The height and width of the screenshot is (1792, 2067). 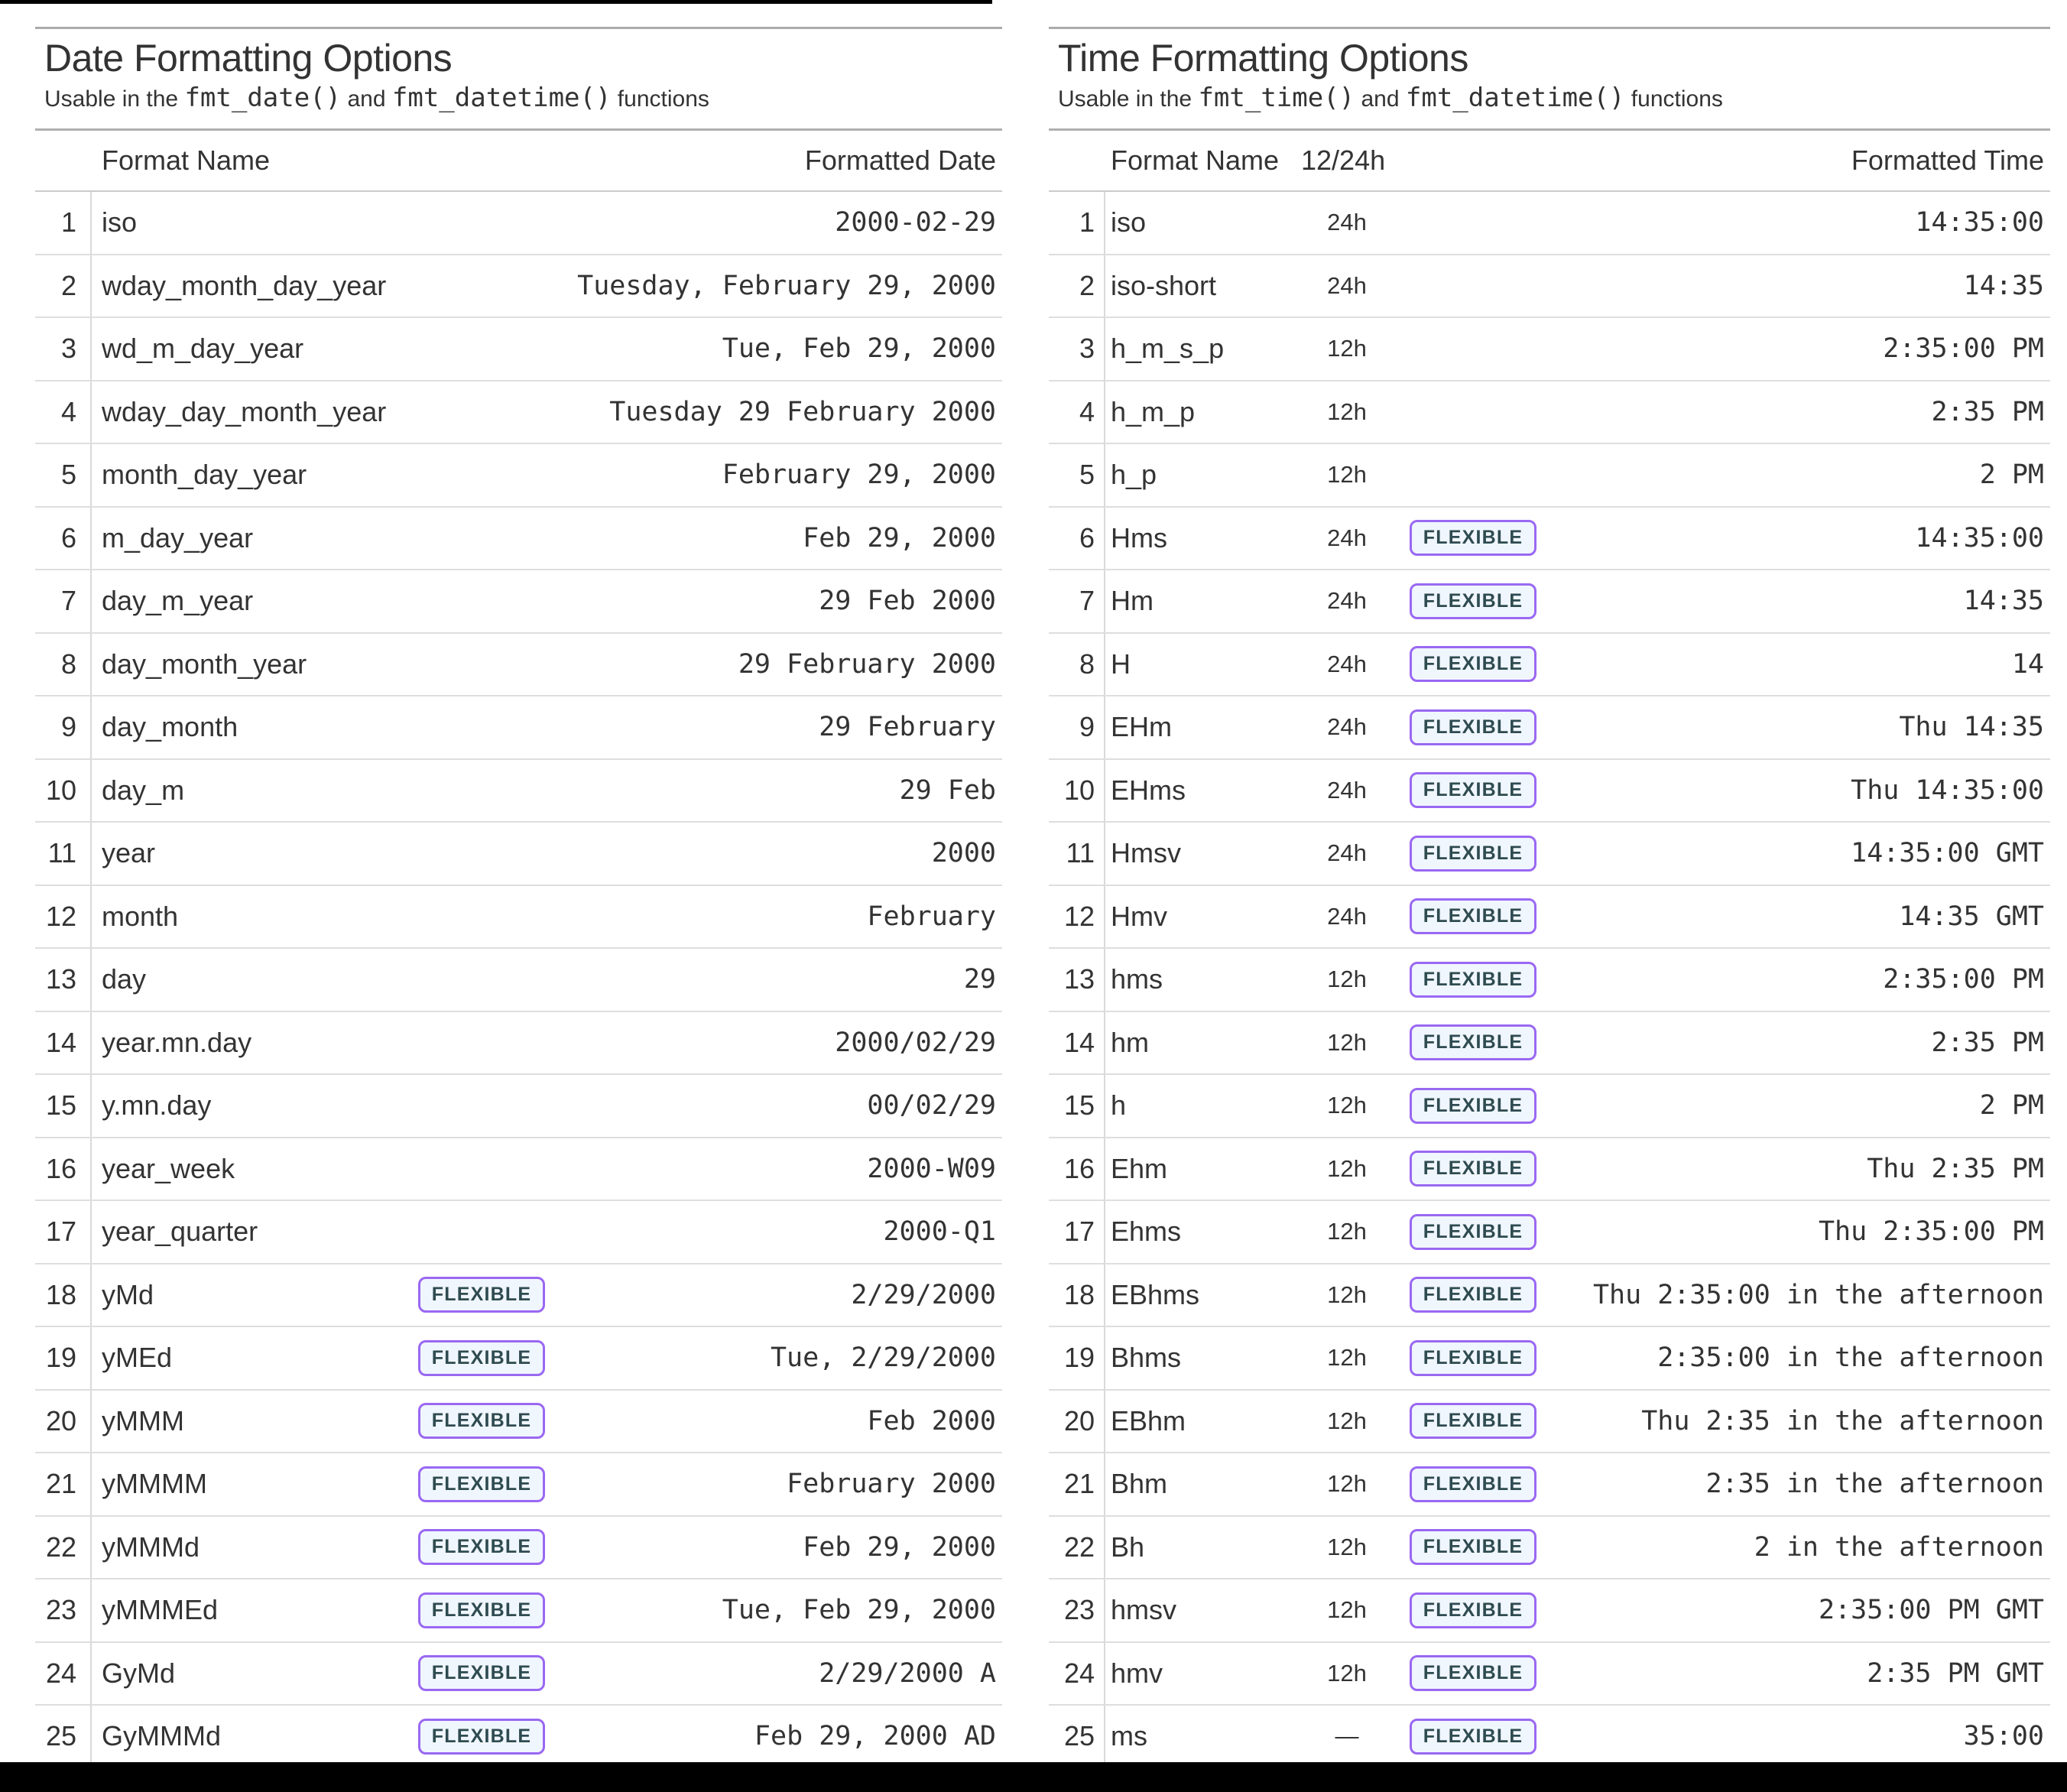 What do you see at coordinates (244, 411) in the screenshot?
I see `format-name: wday_day_month_year` at bounding box center [244, 411].